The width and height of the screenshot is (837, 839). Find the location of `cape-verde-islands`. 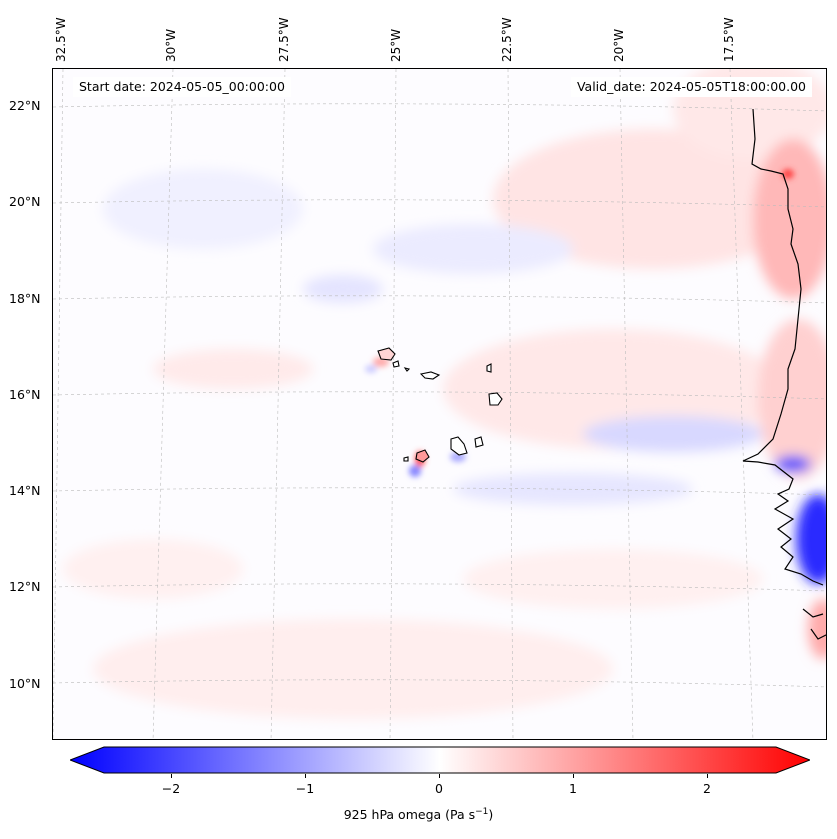

cape-verde-islands is located at coordinates (440, 405).